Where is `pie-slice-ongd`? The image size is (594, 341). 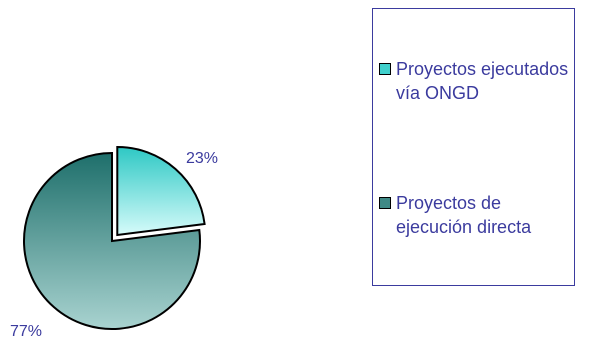
pie-slice-ongd is located at coordinates (161, 191).